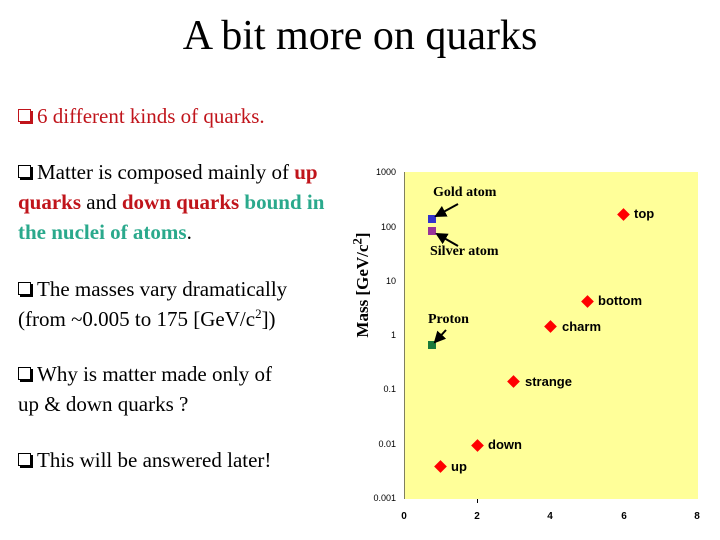  What do you see at coordinates (141, 116) in the screenshot?
I see `bullet-kinds: 6 different kinds of quarks.` at bounding box center [141, 116].